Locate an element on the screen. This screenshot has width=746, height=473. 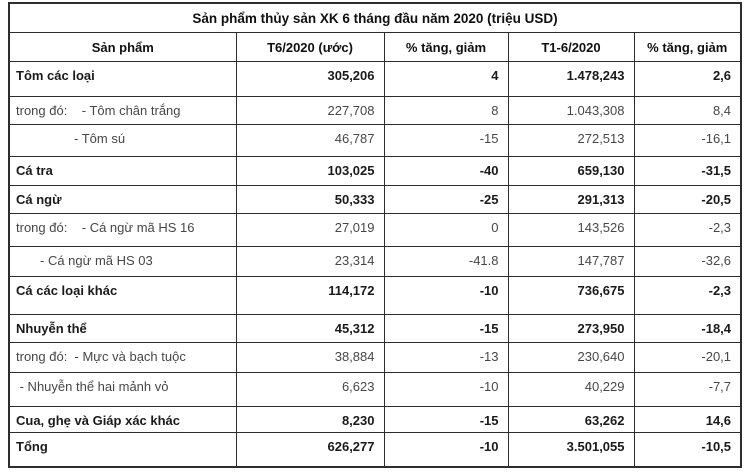
cell-value-t1-6: 143,526 is located at coordinates (571, 230).